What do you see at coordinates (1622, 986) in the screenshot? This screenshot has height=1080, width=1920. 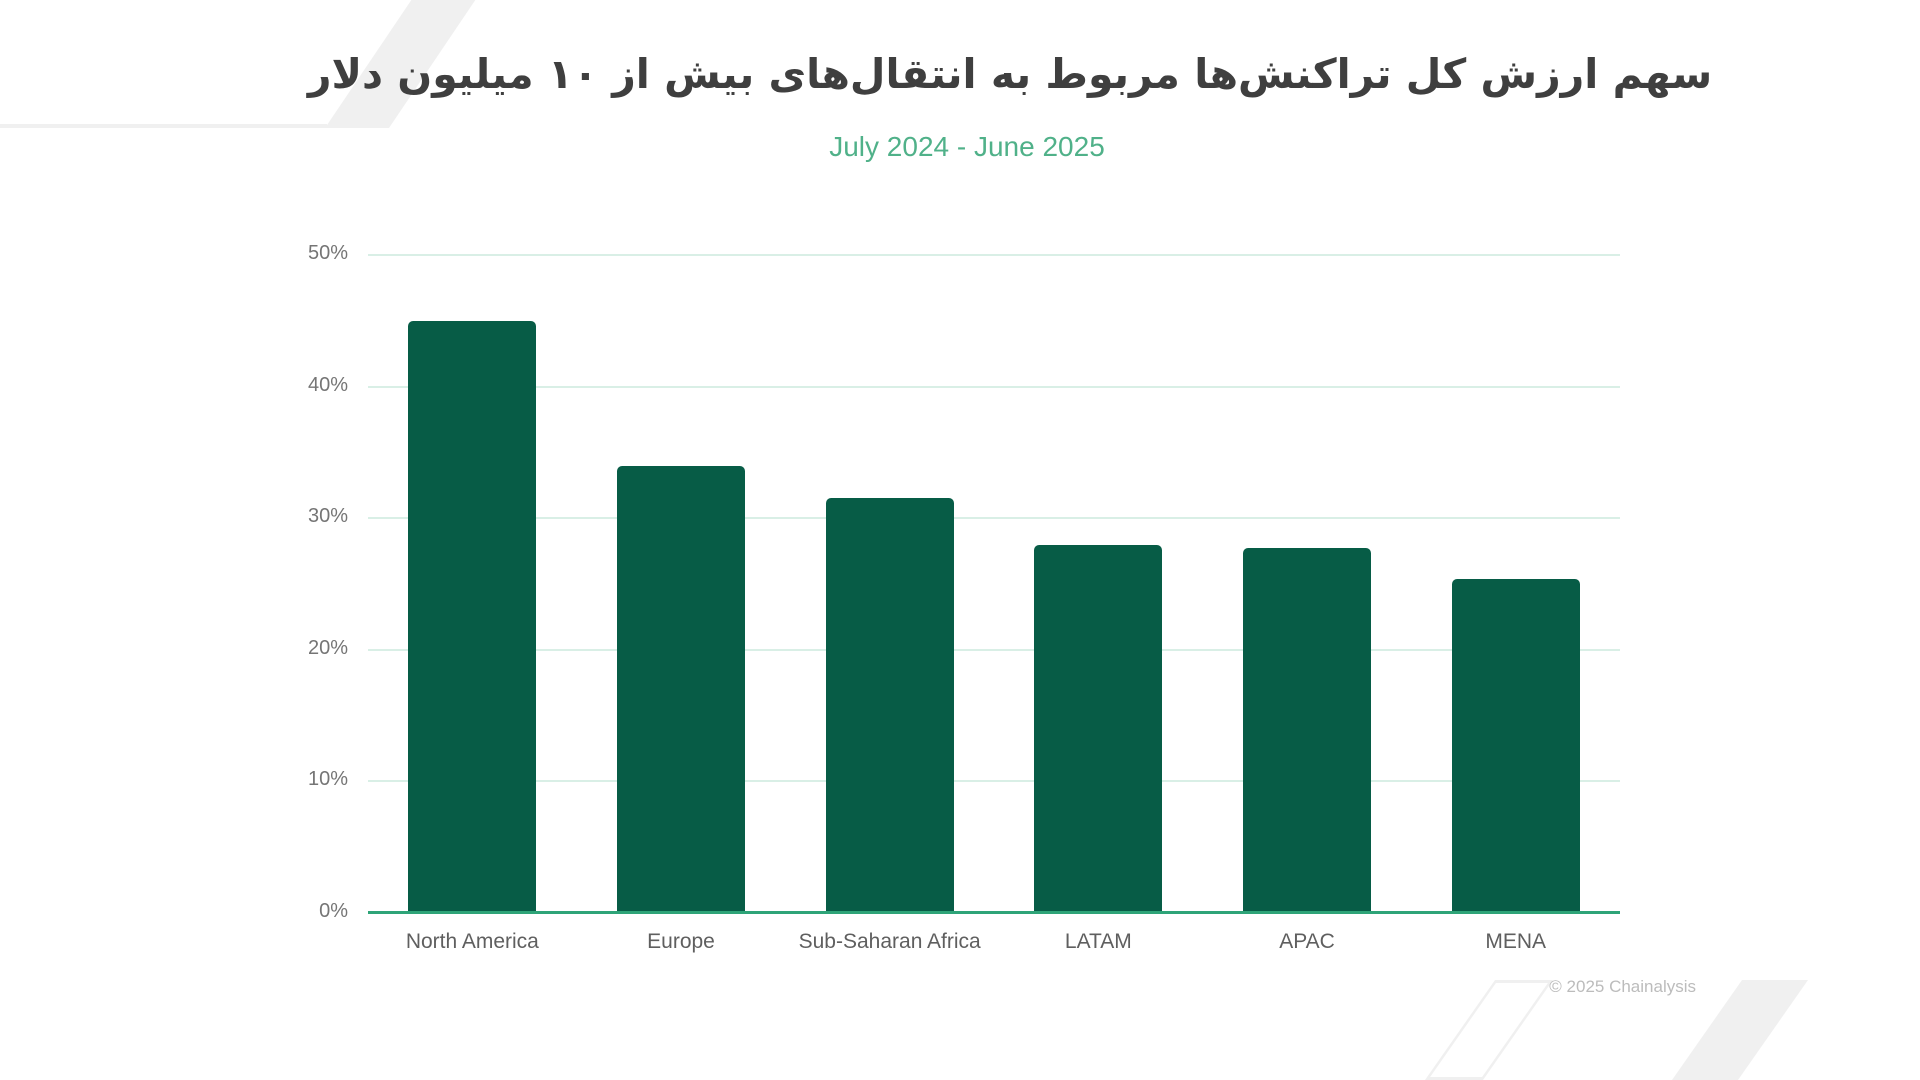 I see `copyright-note: © 2025 Chainalysis` at bounding box center [1622, 986].